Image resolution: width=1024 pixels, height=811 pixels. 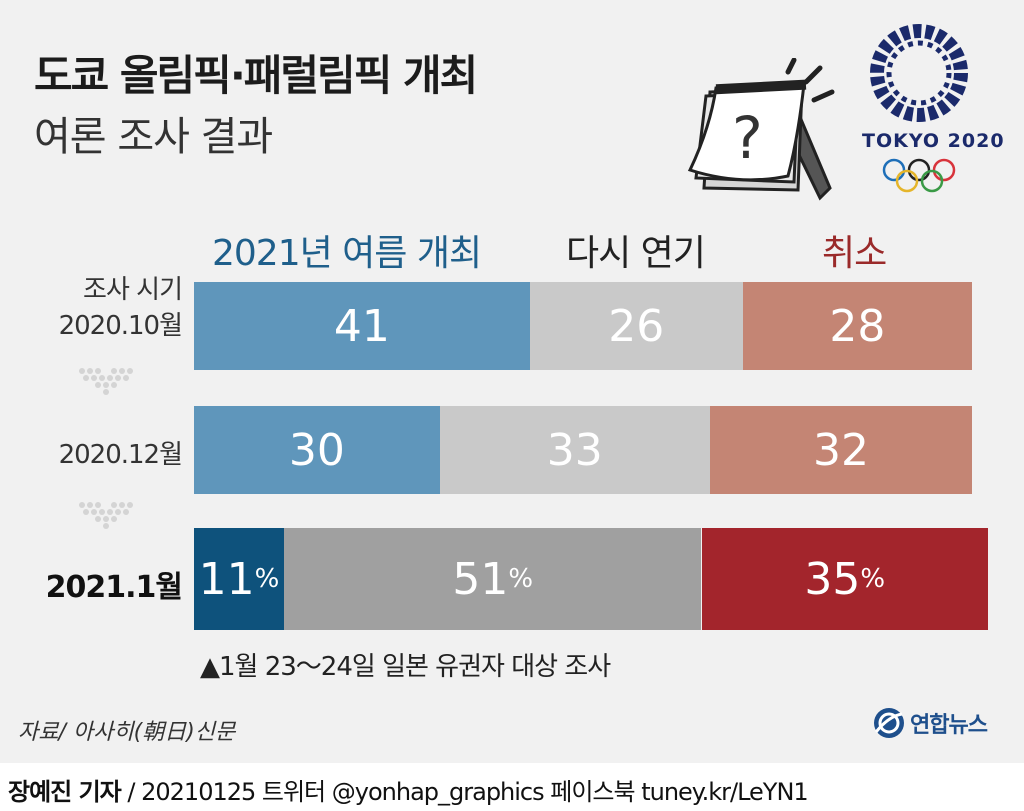 I want to click on bar-value-label: 32, so click(x=840, y=450).